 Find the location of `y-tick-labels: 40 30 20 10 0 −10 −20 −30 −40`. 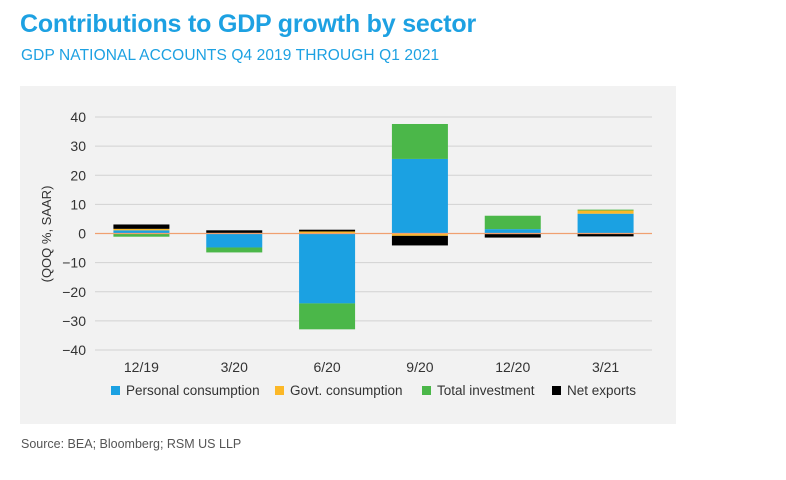

y-tick-labels: 40 30 20 10 0 −10 −20 −30 −40 is located at coordinates (74, 233).